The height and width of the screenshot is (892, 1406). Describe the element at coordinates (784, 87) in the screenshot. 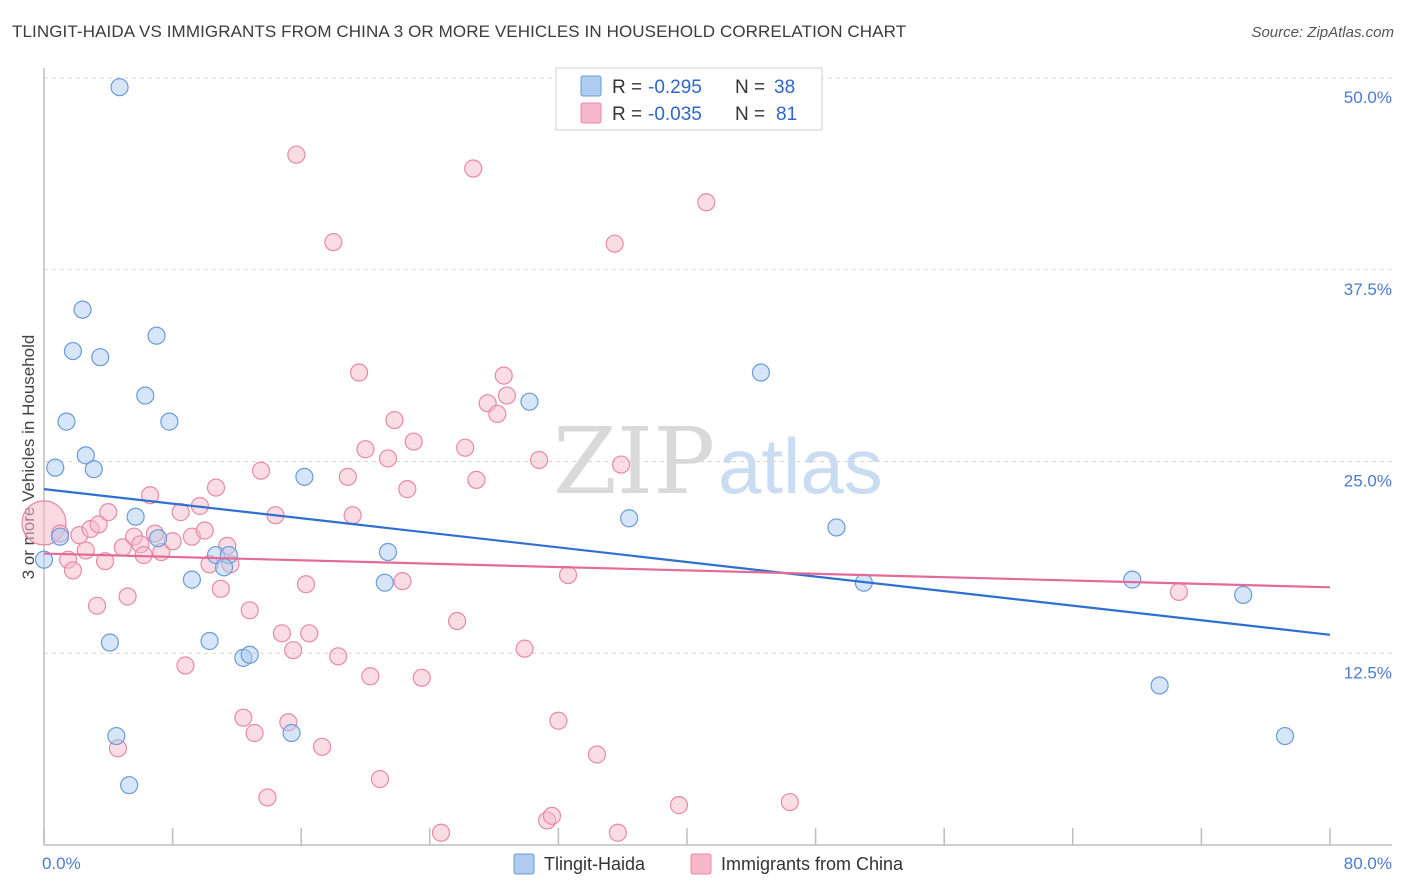

I see `legend-n-value: 38` at that location.